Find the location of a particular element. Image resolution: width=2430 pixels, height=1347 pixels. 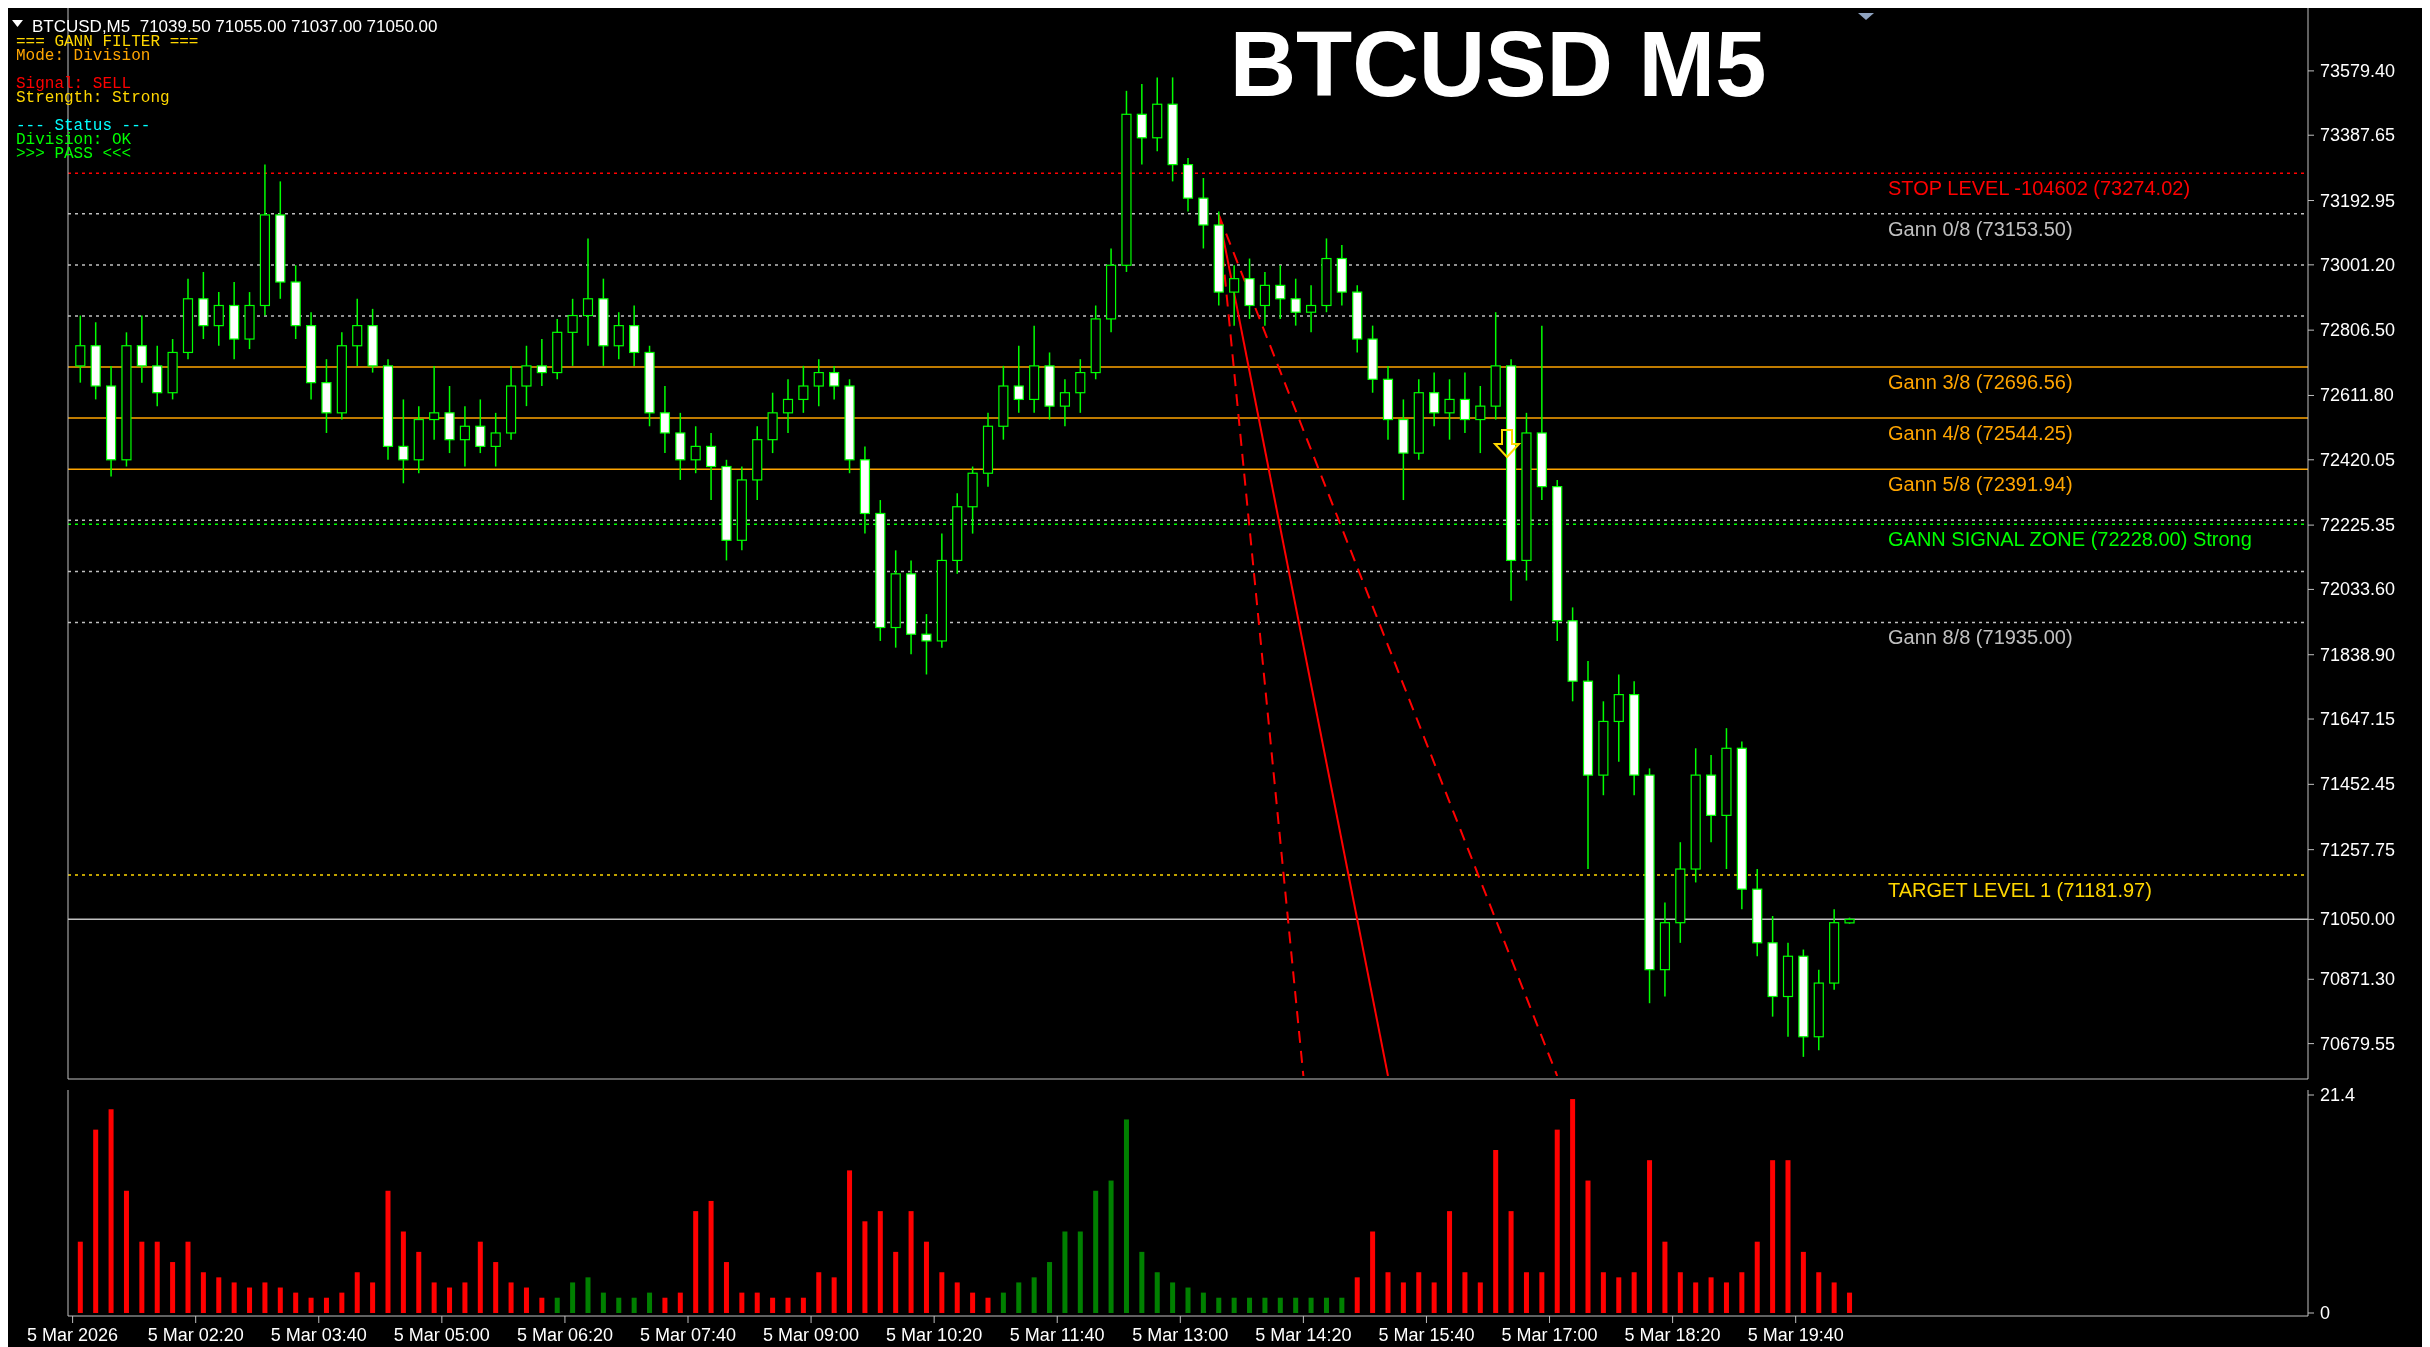

x-tick-label: 5 Mar 14:20 is located at coordinates (1303, 1335).